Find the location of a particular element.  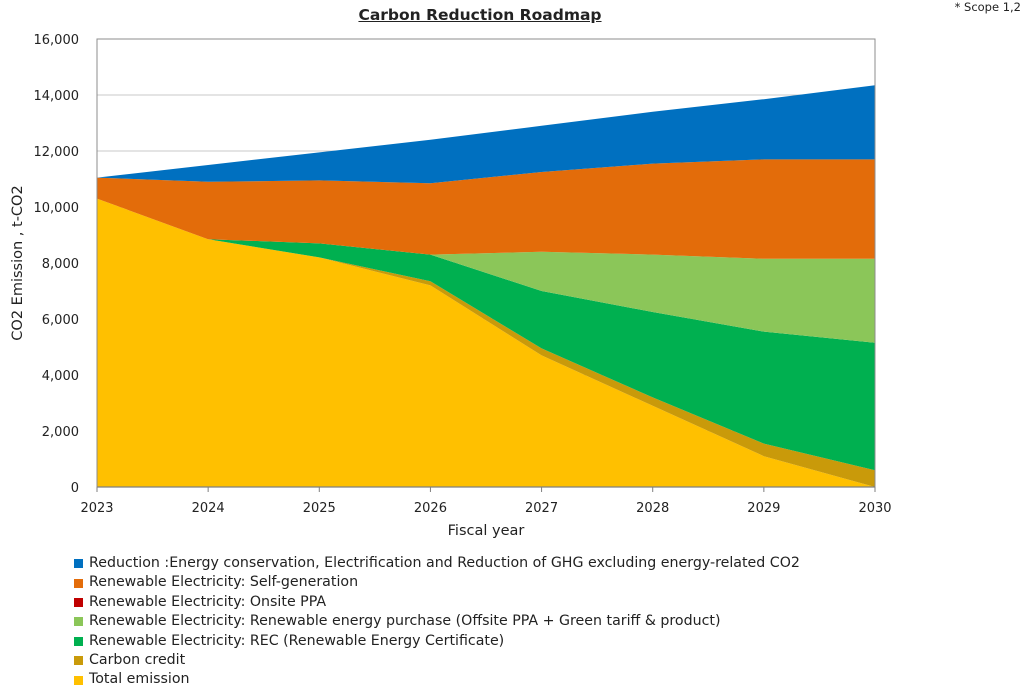

legend-item: Renewable Electricity: Self-generation is located at coordinates (437, 582).